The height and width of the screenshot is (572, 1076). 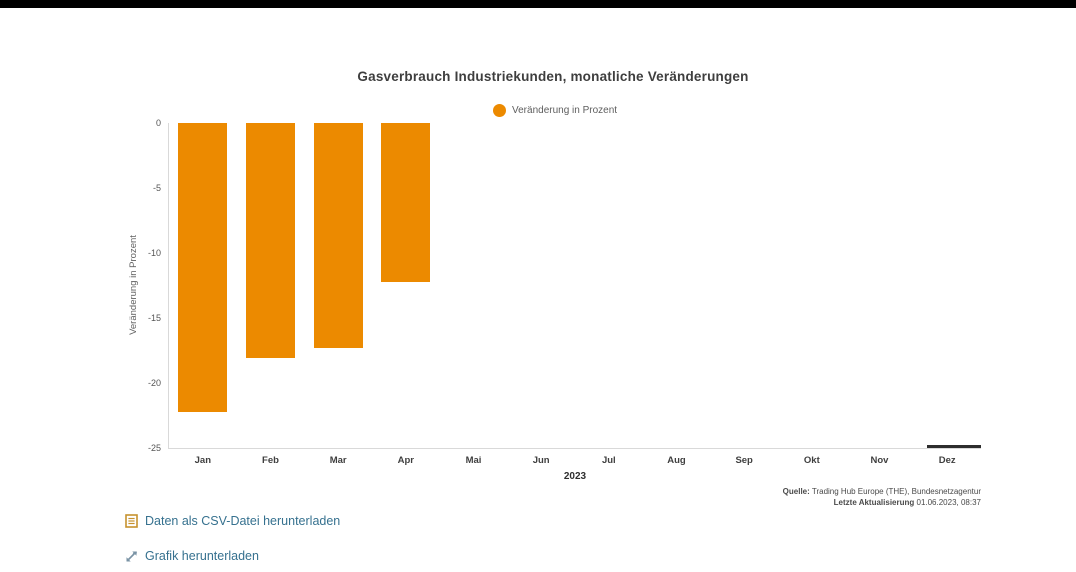 I want to click on download-graphic-link: Grafik herunterladen, so click(x=192, y=556).